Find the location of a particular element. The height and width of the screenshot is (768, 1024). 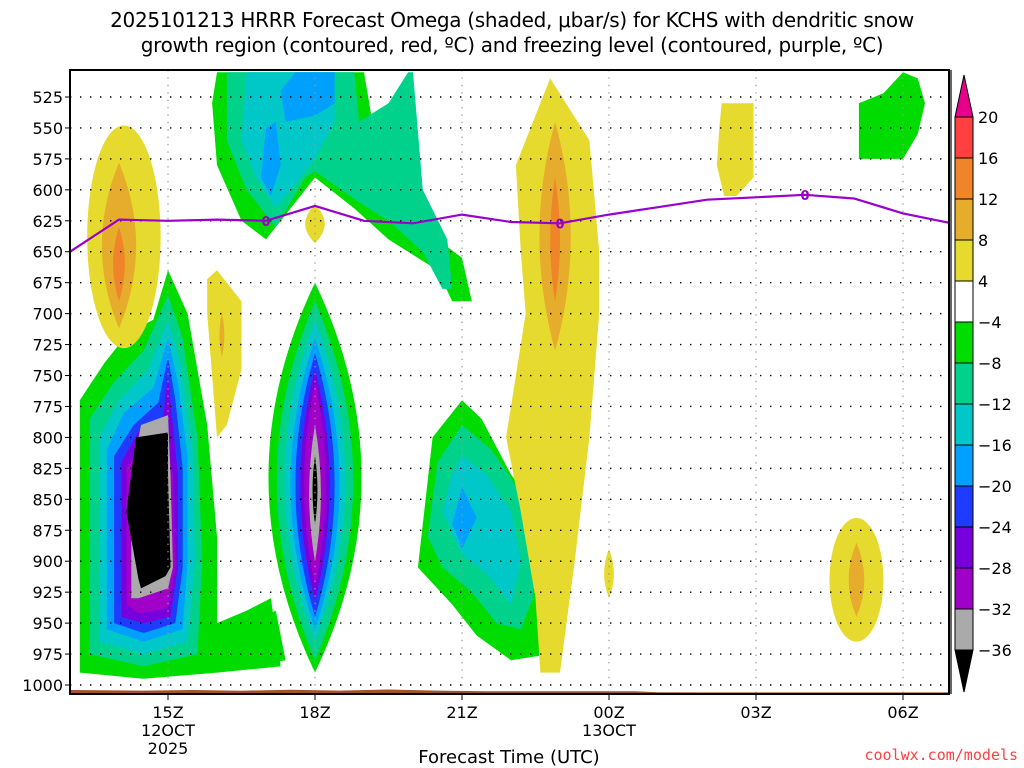

x-axis-title: Forecast Time (UTC) is located at coordinates (508, 757).